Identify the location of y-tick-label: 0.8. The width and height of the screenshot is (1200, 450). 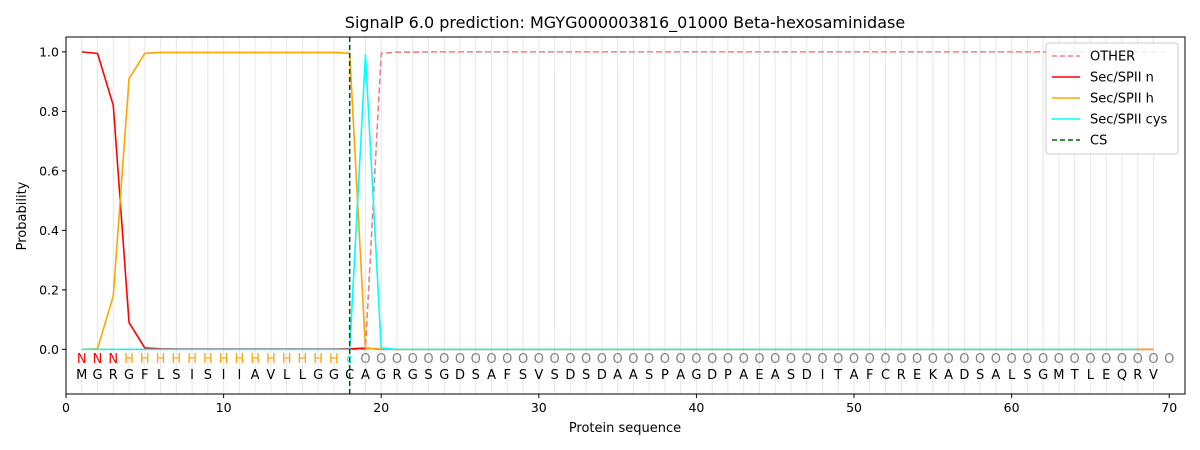
(49, 111).